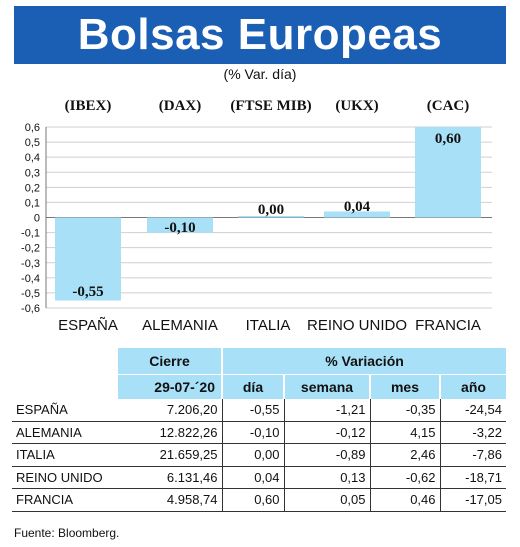 Image resolution: width=520 pixels, height=547 pixels. I want to click on row-cierre: 7.206,20, so click(170, 410).